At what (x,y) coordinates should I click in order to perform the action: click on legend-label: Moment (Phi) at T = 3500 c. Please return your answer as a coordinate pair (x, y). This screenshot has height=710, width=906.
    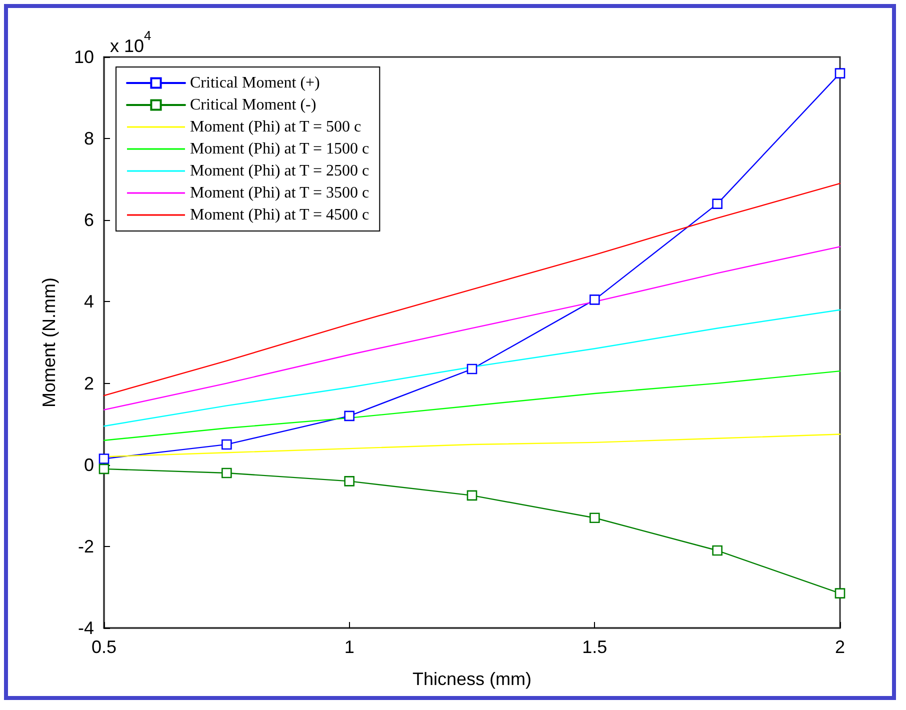
    Looking at the image, I should click on (280, 193).